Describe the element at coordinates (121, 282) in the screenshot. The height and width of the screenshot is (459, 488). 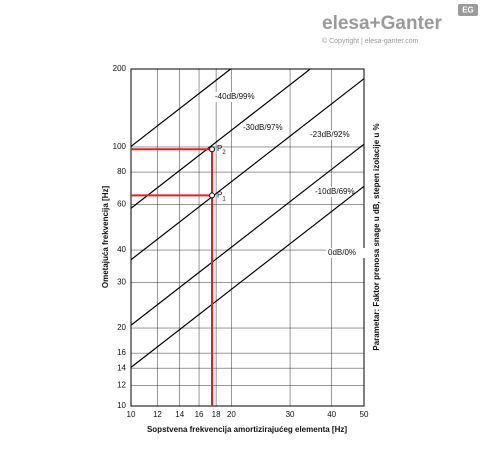
I see `y-tick-label: 30` at that location.